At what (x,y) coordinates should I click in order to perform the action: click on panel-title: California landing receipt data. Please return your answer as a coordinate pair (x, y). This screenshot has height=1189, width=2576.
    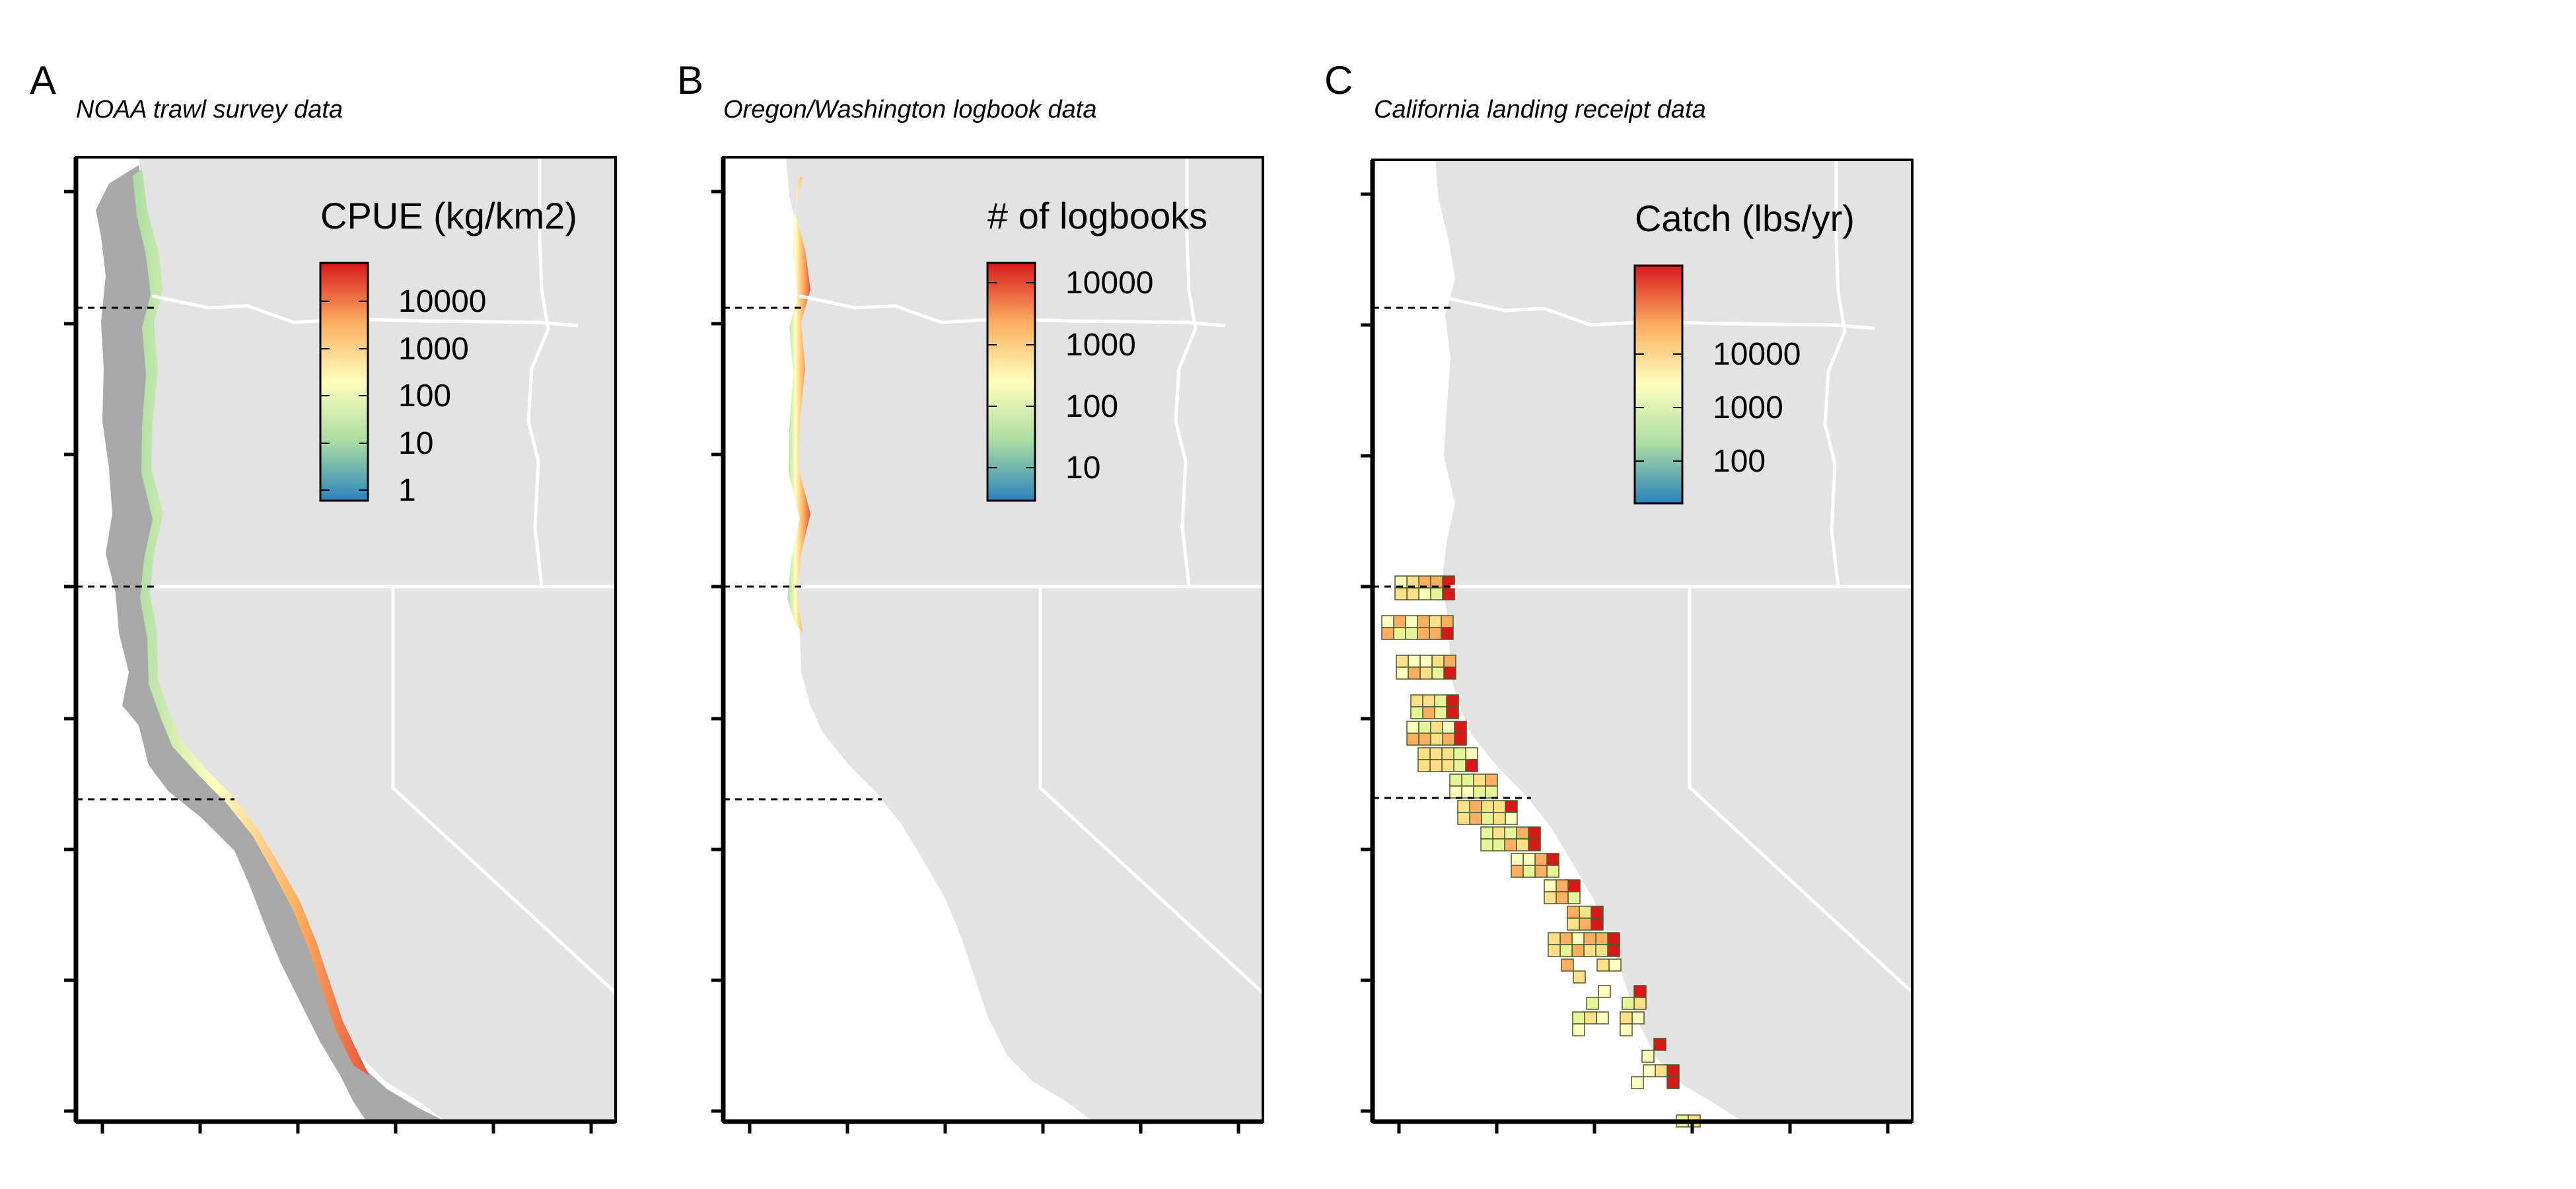
    Looking at the image, I should click on (1540, 110).